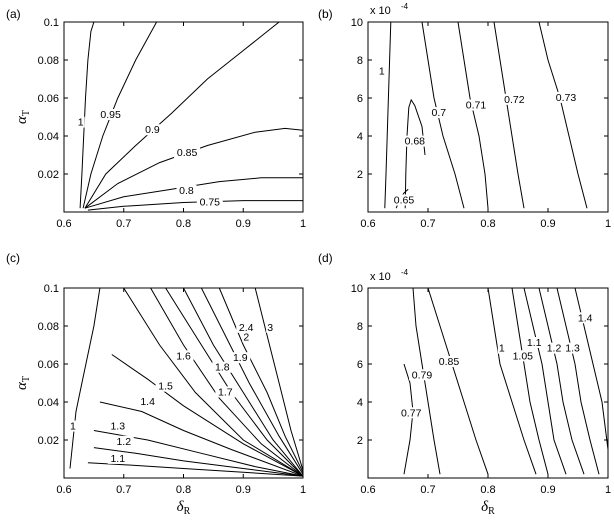  I want to click on panel-label: (c), so click(13, 258).